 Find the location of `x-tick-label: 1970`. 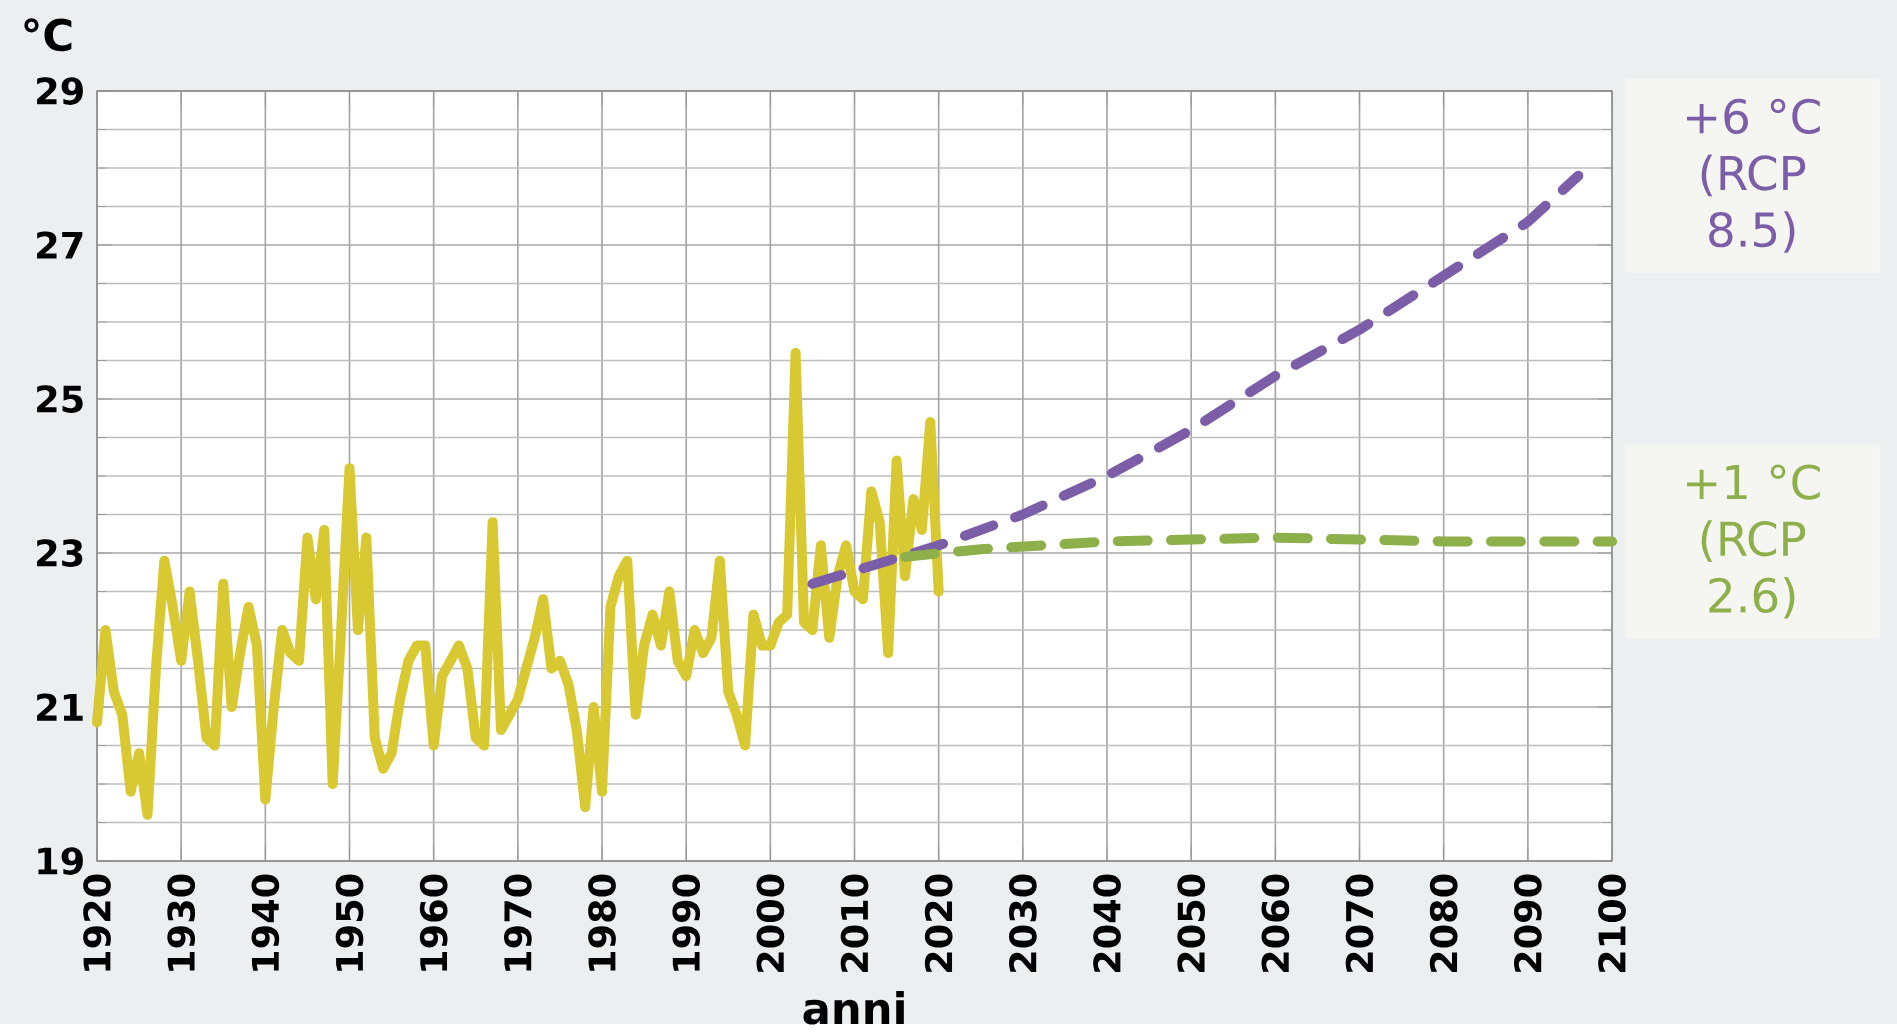

x-tick-label: 1970 is located at coordinates (518, 922).